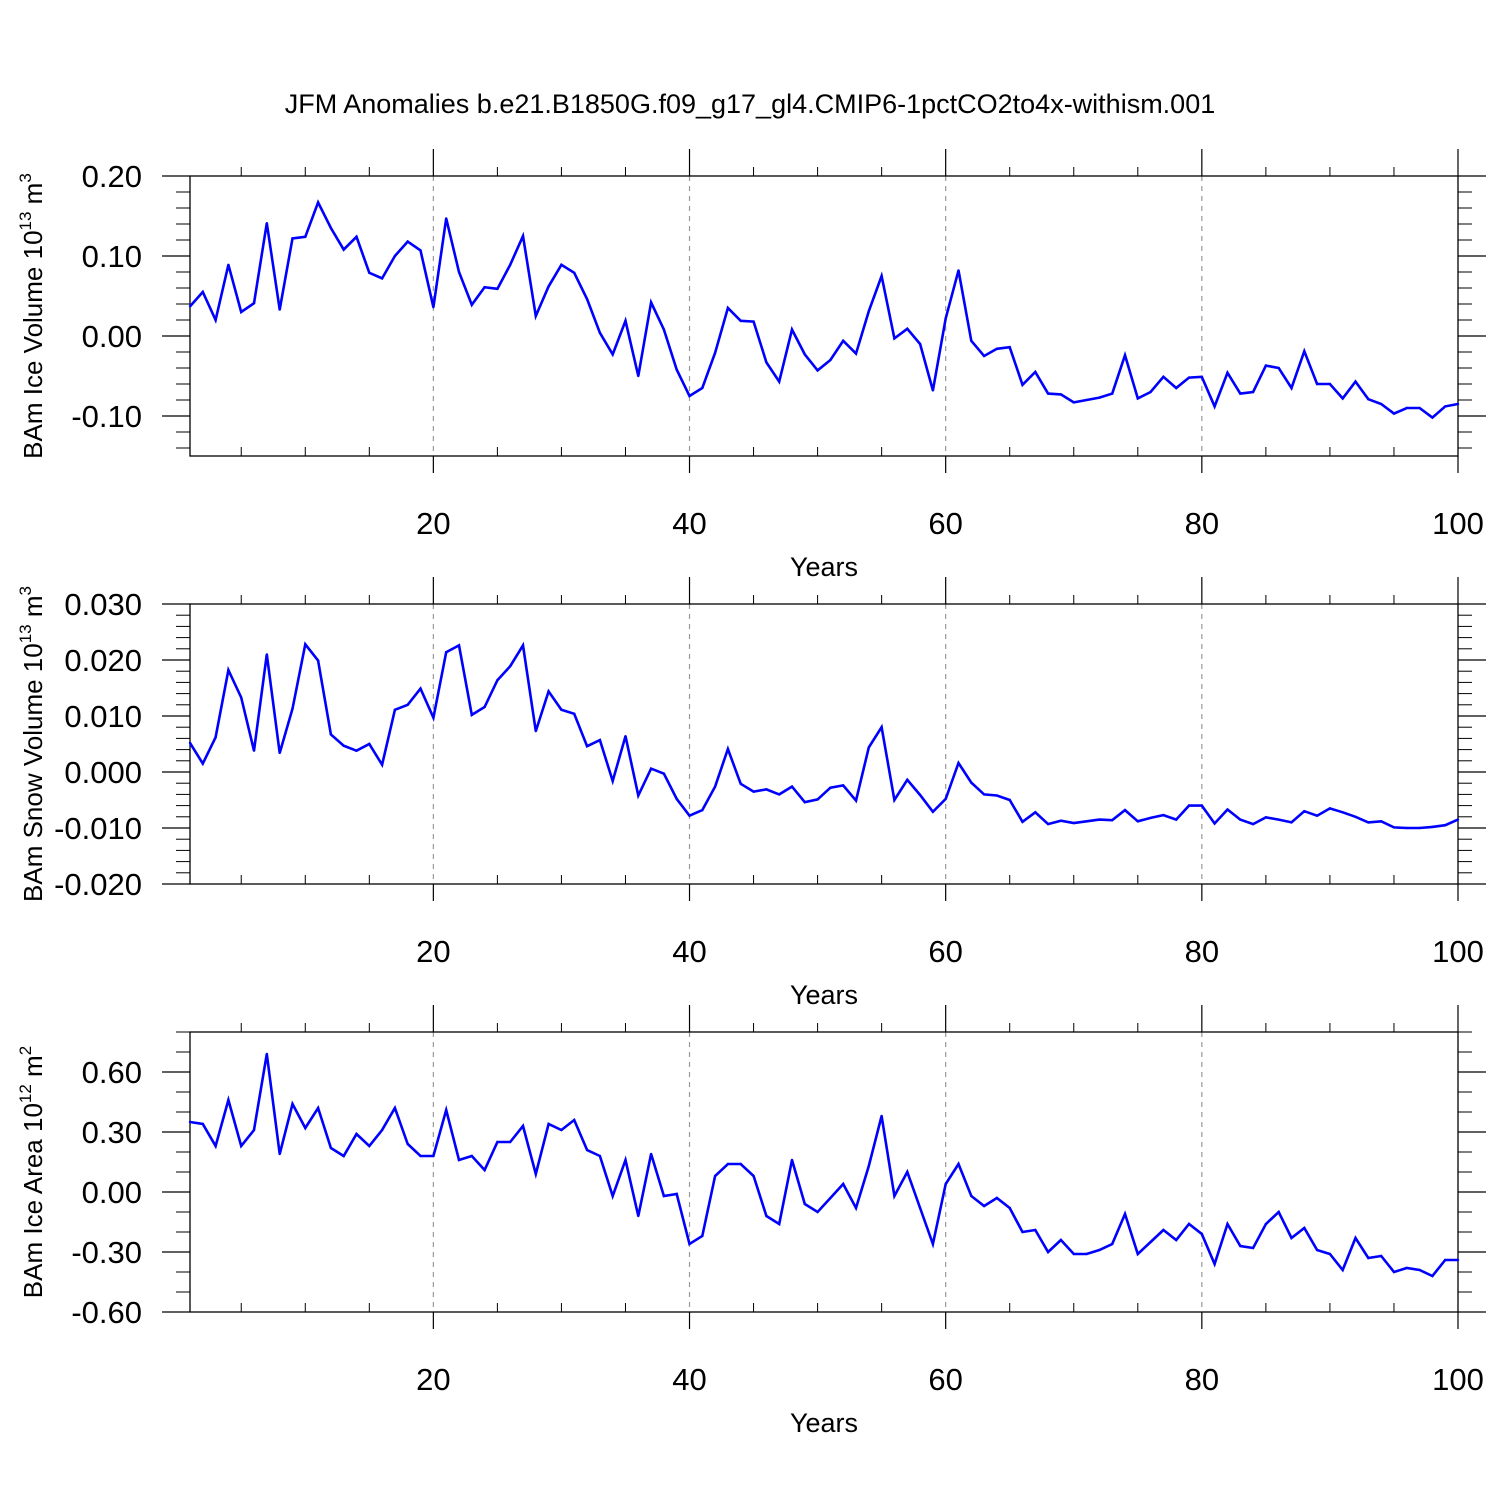 The image size is (1500, 1500). What do you see at coordinates (1458, 523) in the screenshot?
I see `x-tick-label: 100` at bounding box center [1458, 523].